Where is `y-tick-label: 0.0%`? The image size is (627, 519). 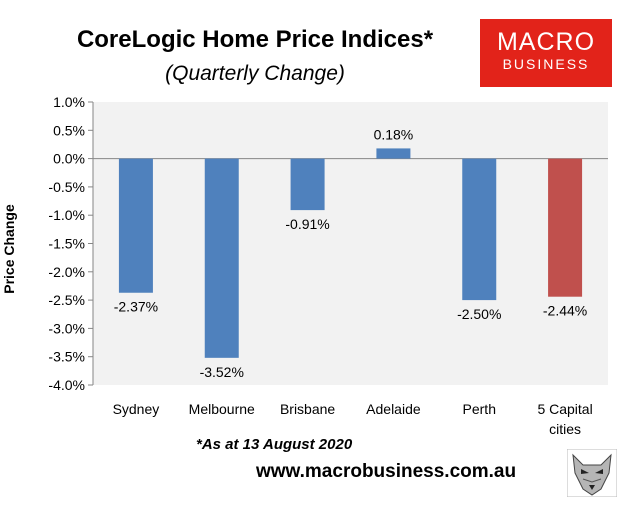 y-tick-label: 0.0% is located at coordinates (69, 159).